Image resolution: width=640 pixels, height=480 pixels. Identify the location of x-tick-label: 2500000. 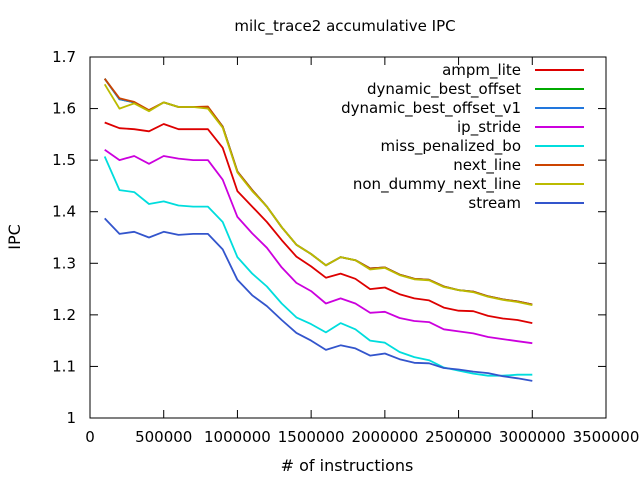
(458, 437).